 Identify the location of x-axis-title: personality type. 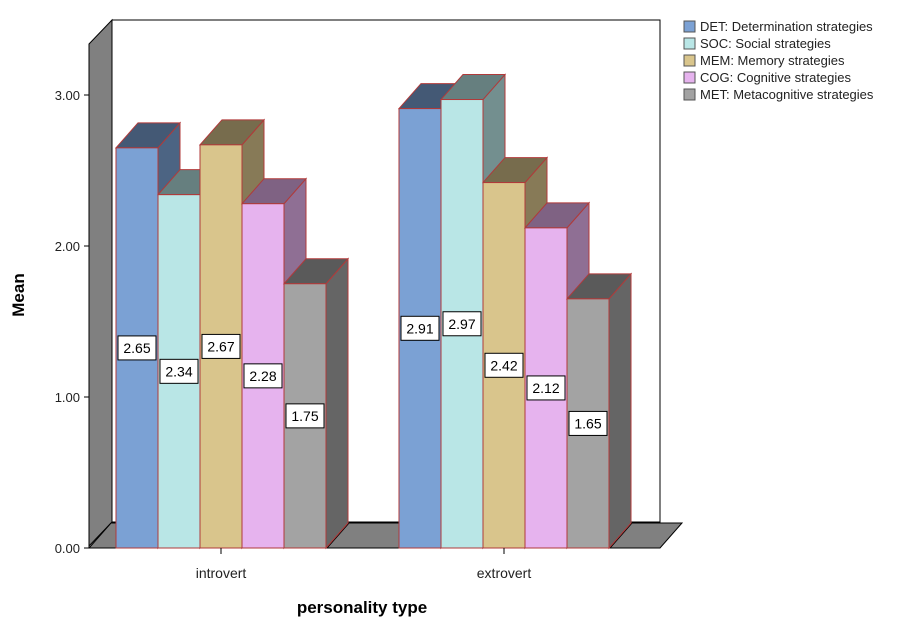
(362, 607).